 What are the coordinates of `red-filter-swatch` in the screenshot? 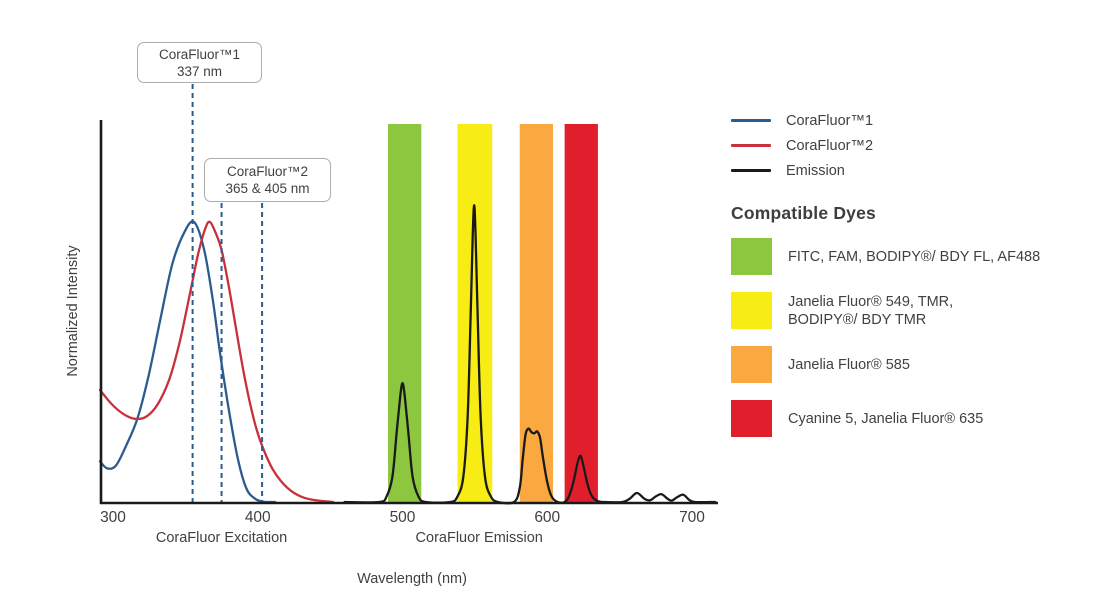 It's located at (751, 418).